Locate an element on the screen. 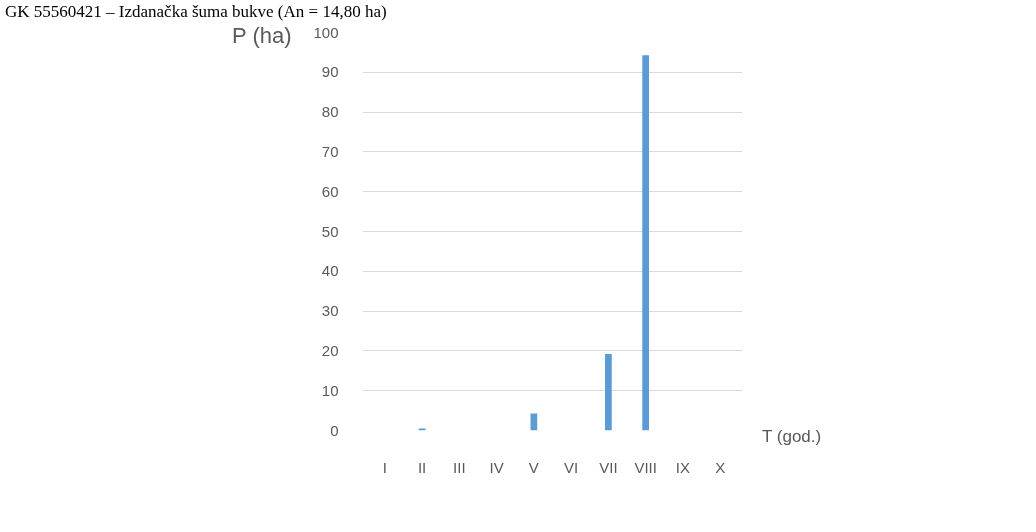 This screenshot has height=532, width=1036. y-tick-label: 80 is located at coordinates (330, 112).